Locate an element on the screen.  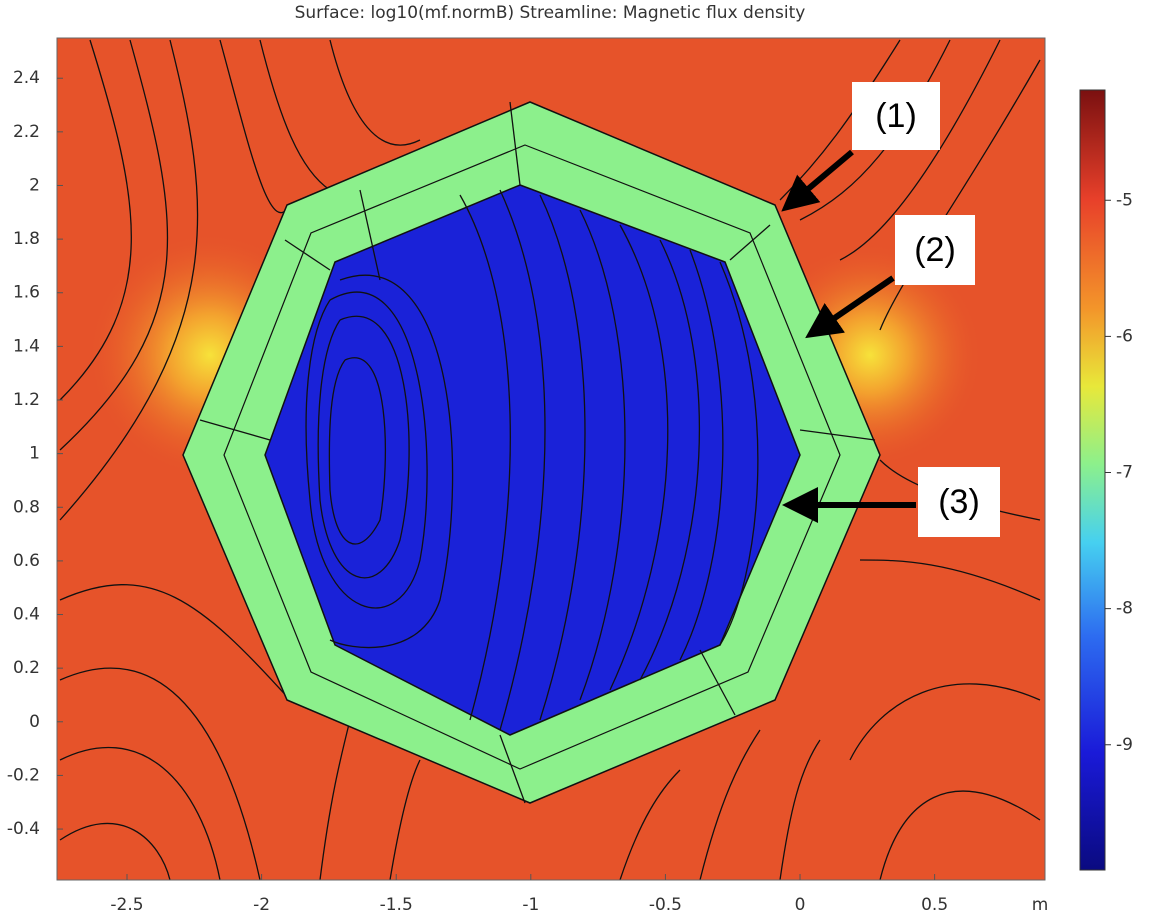
x-tick-label: -0.5 is located at coordinates (665, 905).